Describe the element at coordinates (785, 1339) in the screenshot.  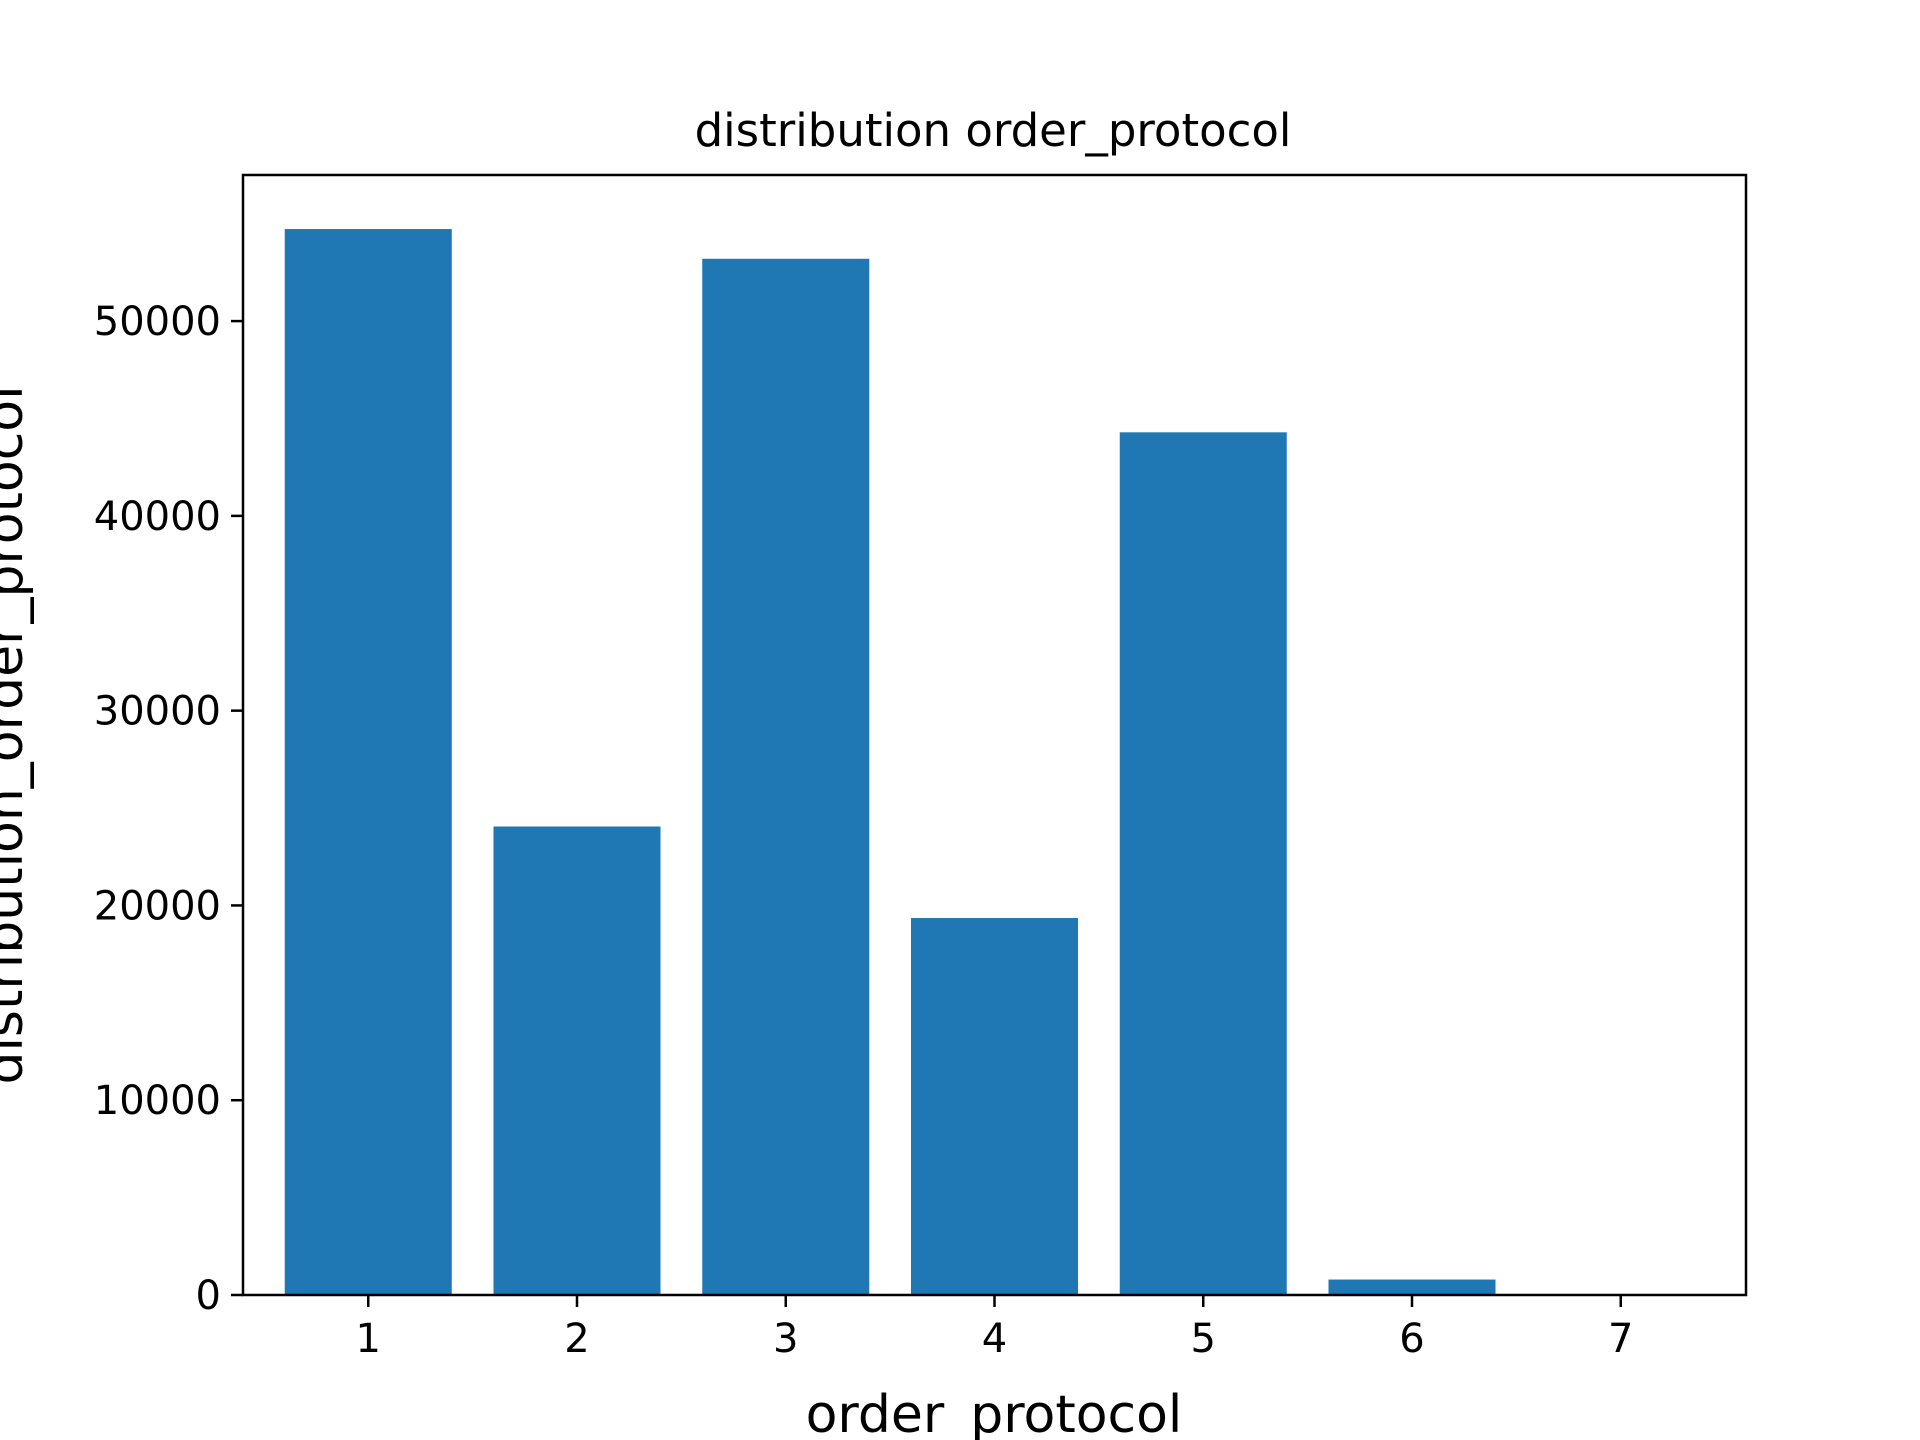
I see `x-tick-label: 3` at that location.